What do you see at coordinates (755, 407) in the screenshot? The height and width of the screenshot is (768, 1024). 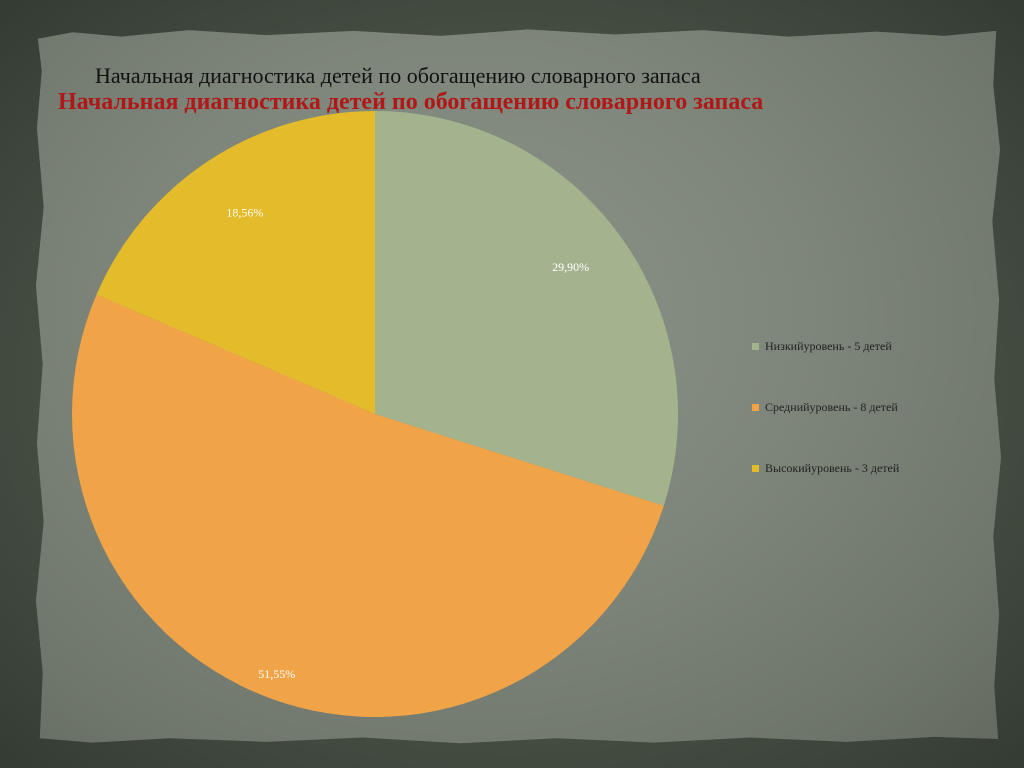 I see `legend-swatch-medium` at bounding box center [755, 407].